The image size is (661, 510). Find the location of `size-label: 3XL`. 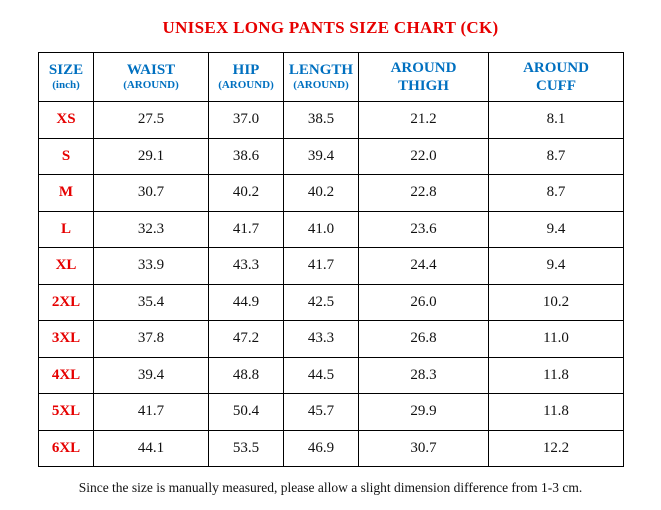

size-label: 3XL is located at coordinates (66, 339).